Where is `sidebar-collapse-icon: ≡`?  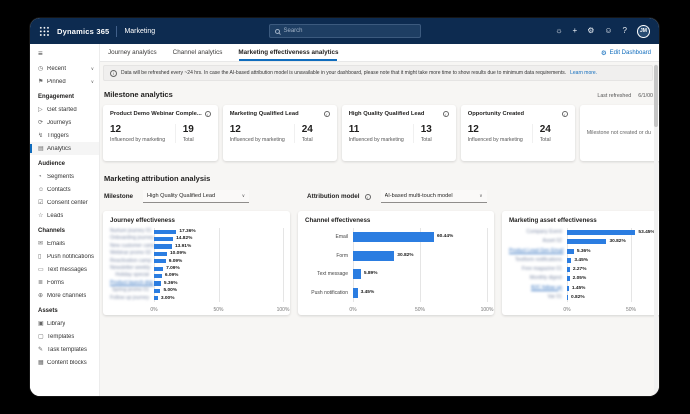 sidebar-collapse-icon: ≡ is located at coordinates (40, 53).